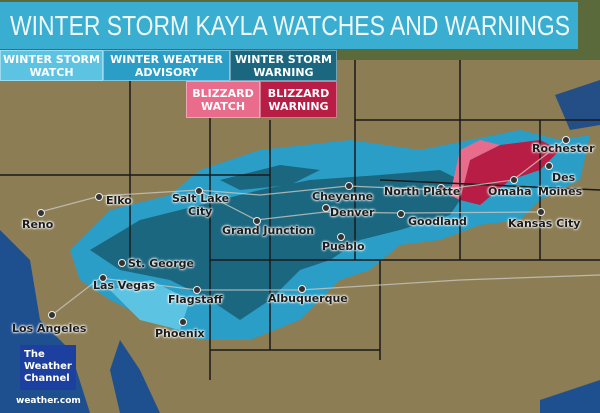 The image size is (600, 413). What do you see at coordinates (437, 221) in the screenshot?
I see `city-goodland: Goodland` at bounding box center [437, 221].